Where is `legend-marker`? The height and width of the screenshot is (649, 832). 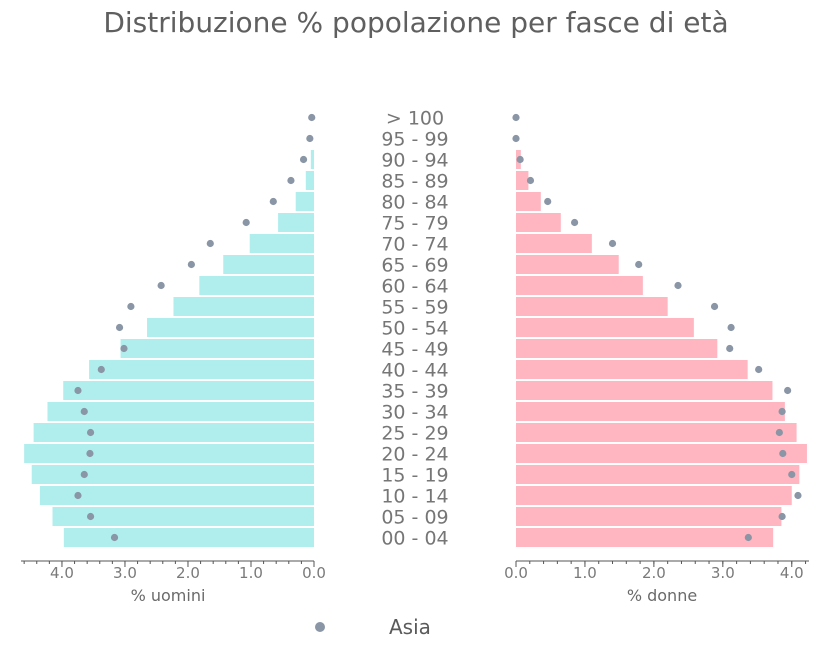
legend-marker is located at coordinates (320, 627).